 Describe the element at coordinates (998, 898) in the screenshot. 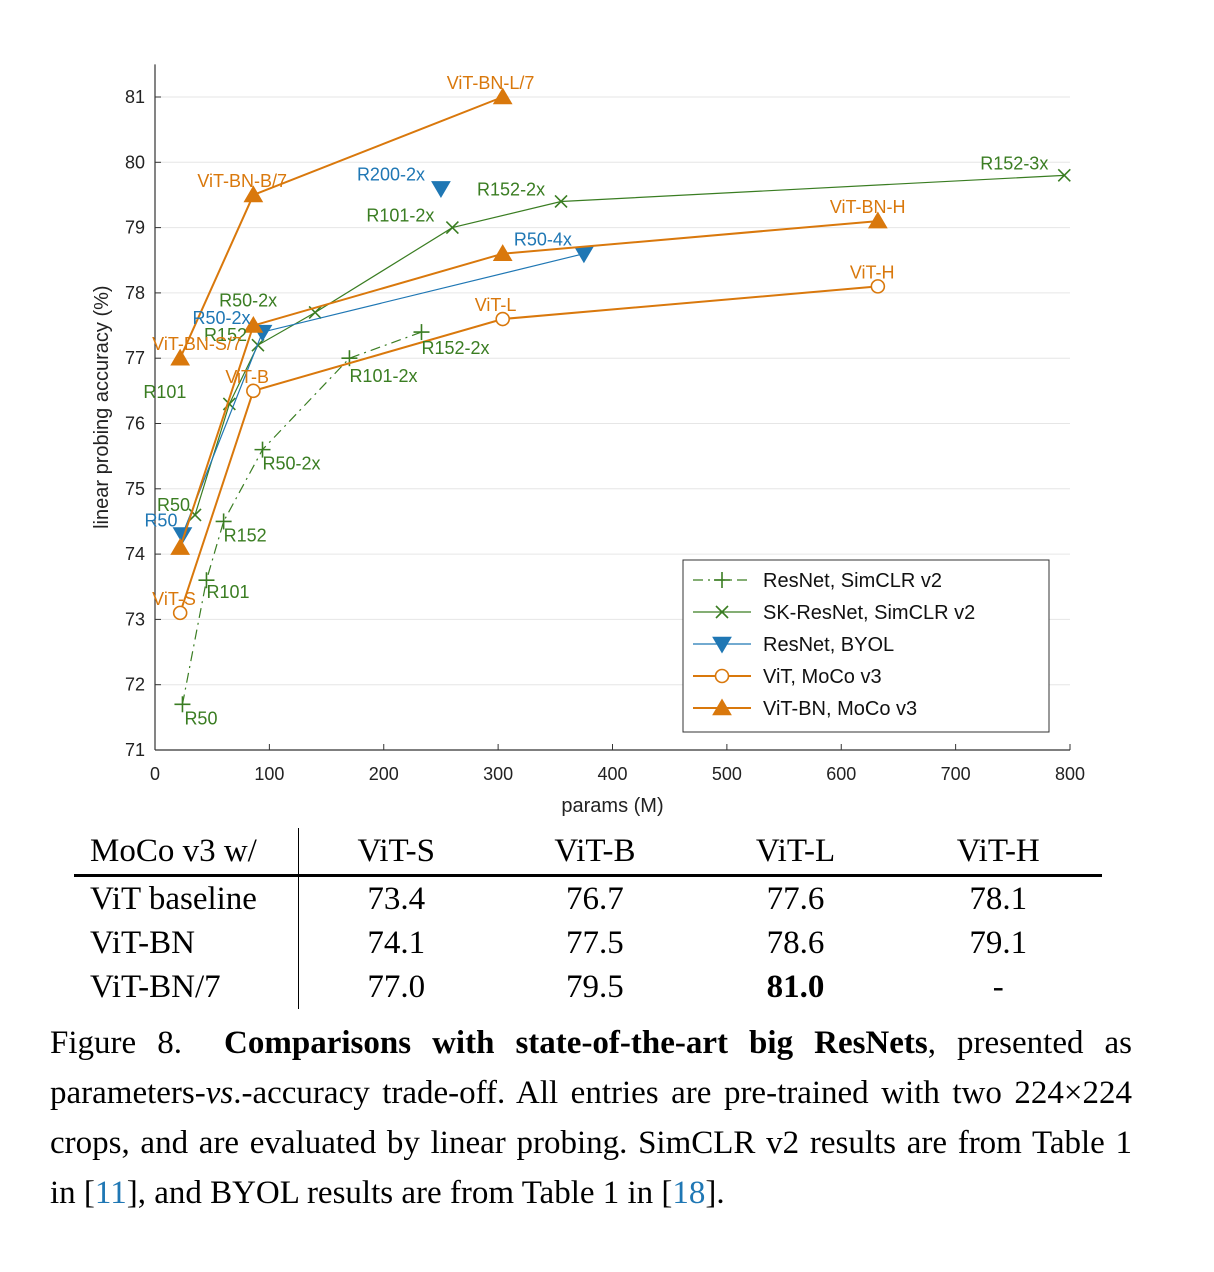

I see `table-cell: 78.1` at that location.